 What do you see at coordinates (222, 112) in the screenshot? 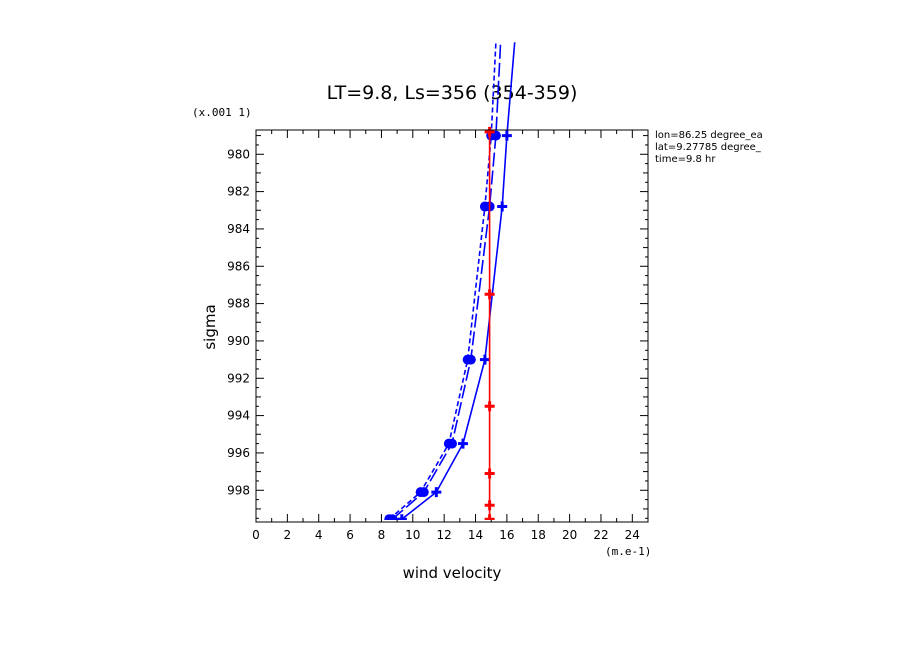
I see `y-scale-note: (x.001 1)` at bounding box center [222, 112].